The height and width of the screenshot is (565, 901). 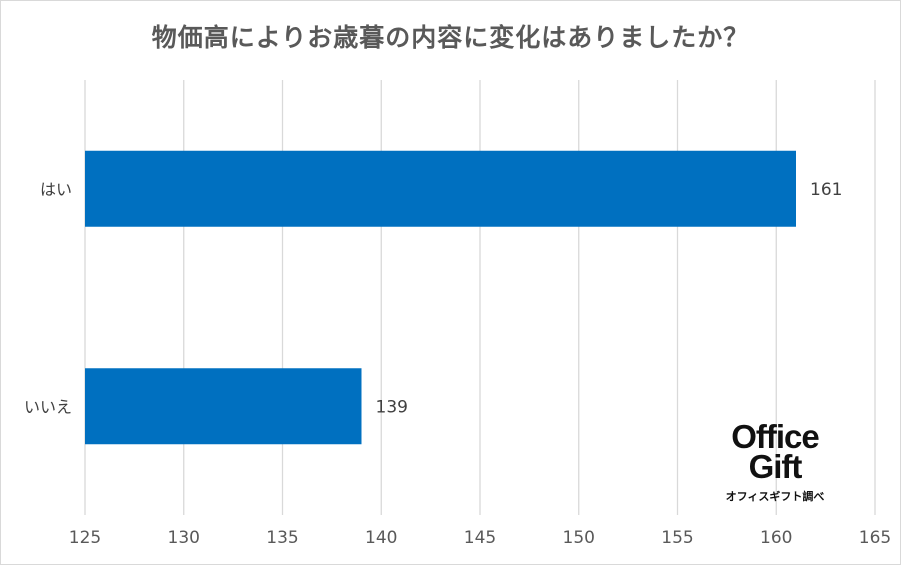 I want to click on office-gift-logo: Office Gift オフィスギフト調べ, so click(x=775, y=461).